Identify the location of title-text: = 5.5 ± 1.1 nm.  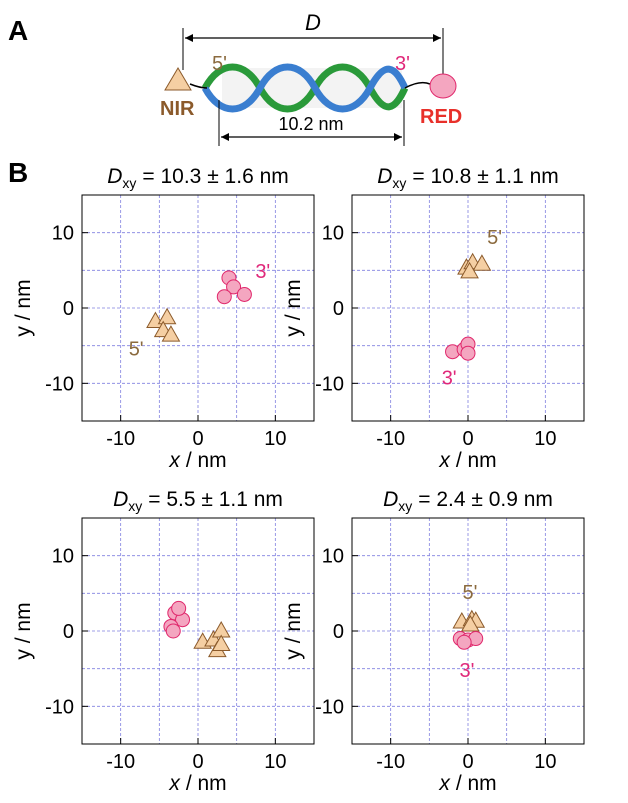
(215, 499).